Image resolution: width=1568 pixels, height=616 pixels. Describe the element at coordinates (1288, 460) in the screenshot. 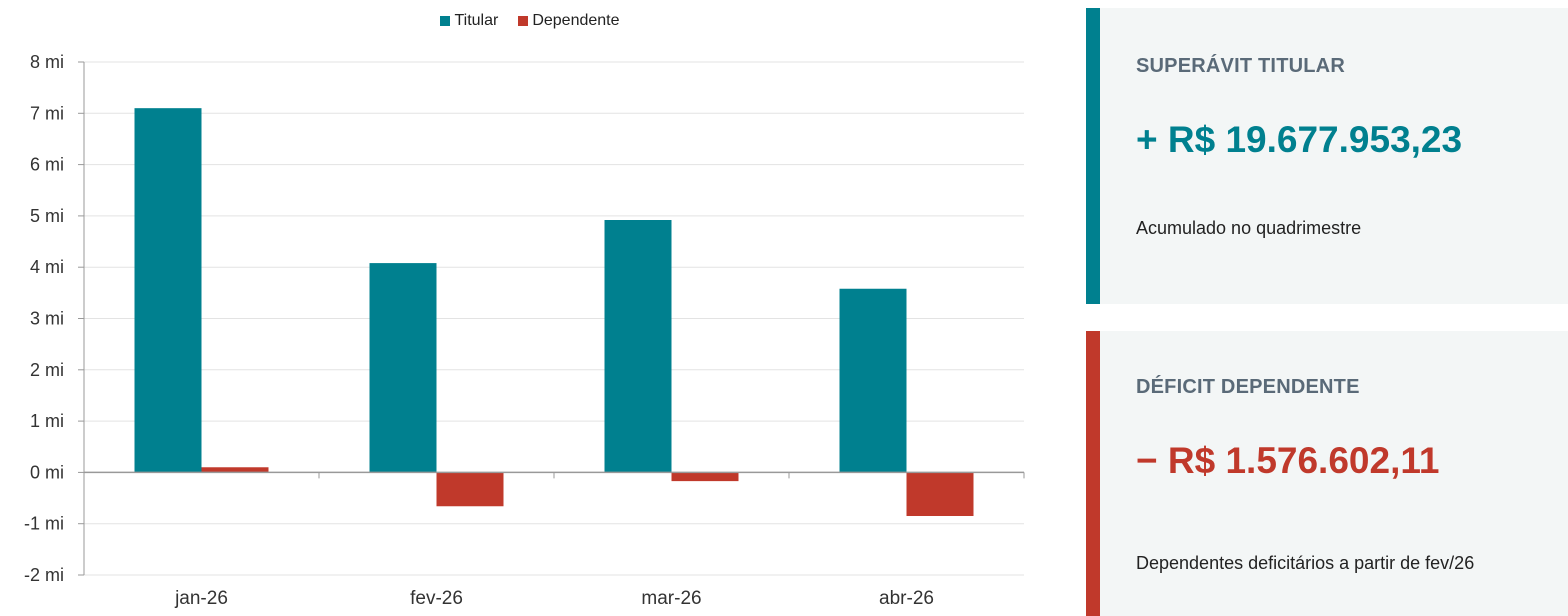

I see `card-value: − R$ 1.576.602,11` at that location.